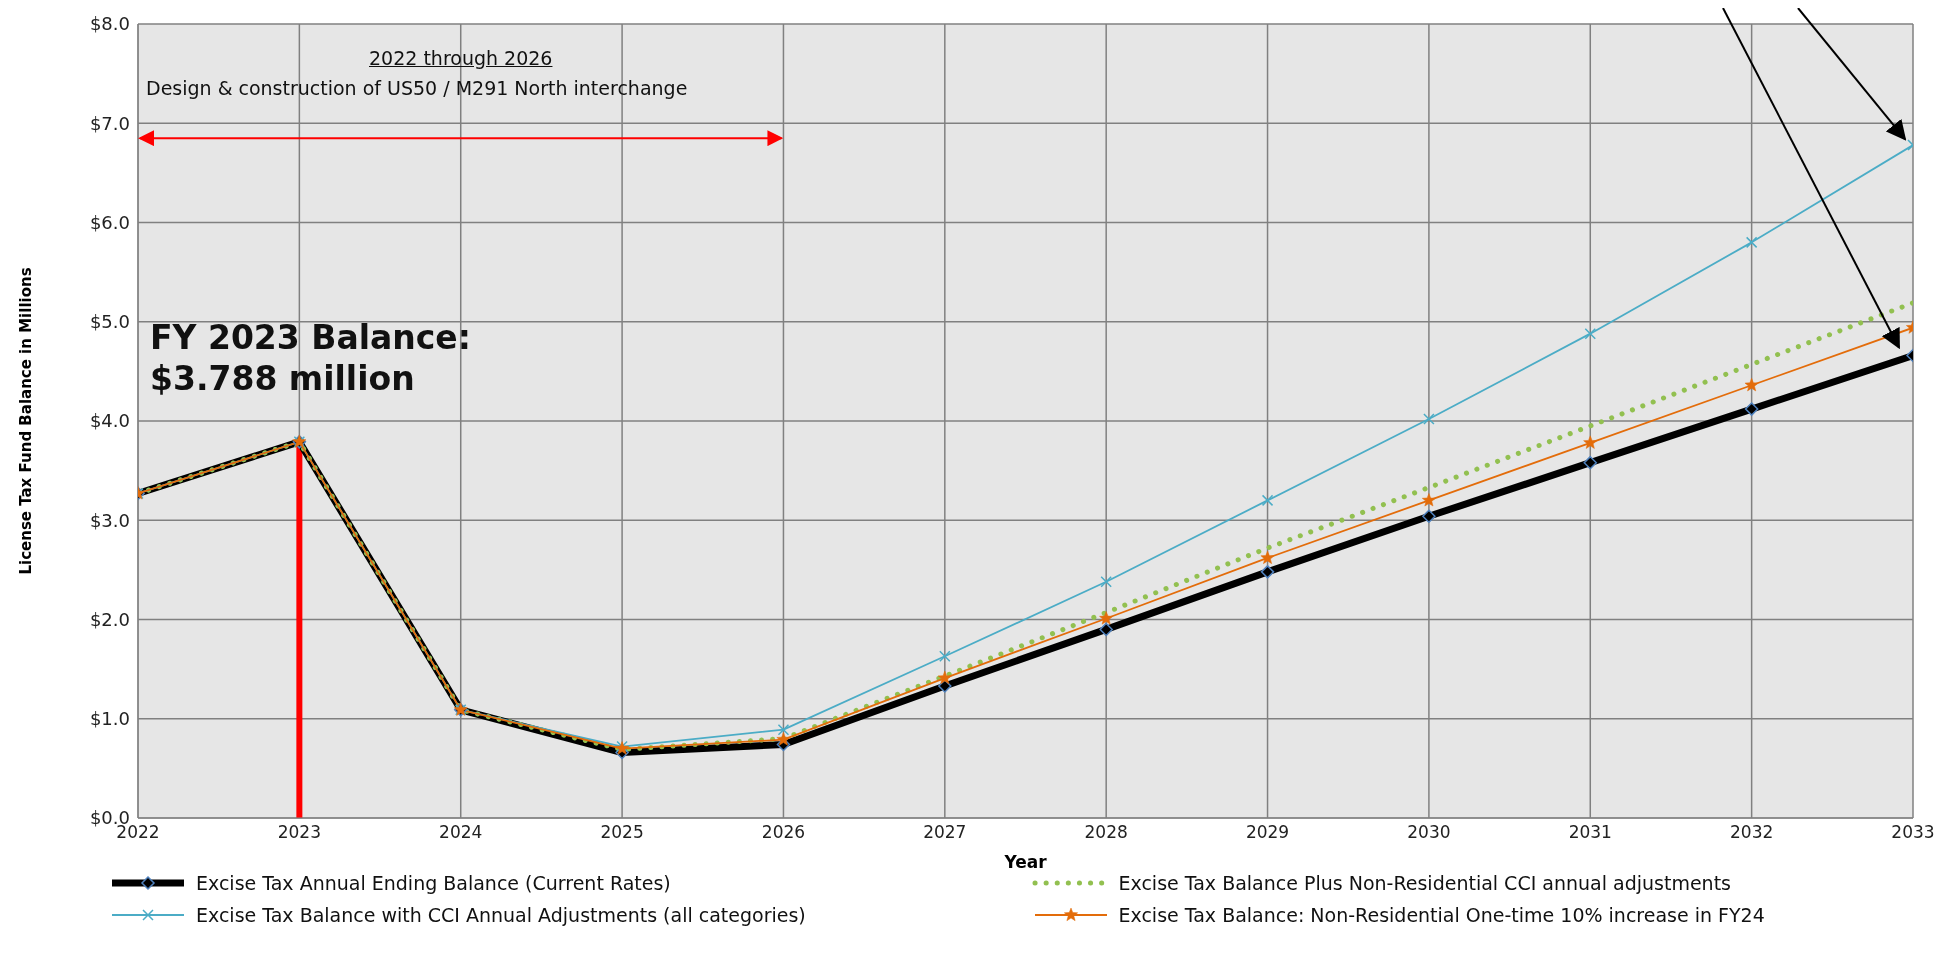  Describe the element at coordinates (1441, 915) in the screenshot. I see `legend-label: Excise Tax Balance: Non-Residential One-time 10% increase in FY24` at that location.